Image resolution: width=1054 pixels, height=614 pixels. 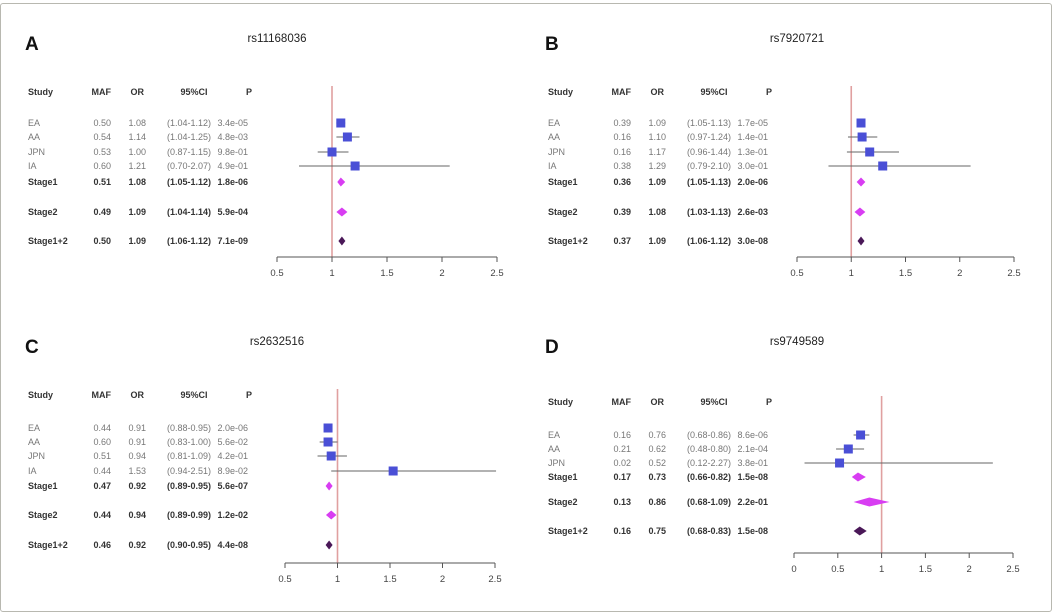 I want to click on forest-row-ea: EA 0.44 0.91 (0.88-0.95) 2.0e-06, so click(x=180, y=428).